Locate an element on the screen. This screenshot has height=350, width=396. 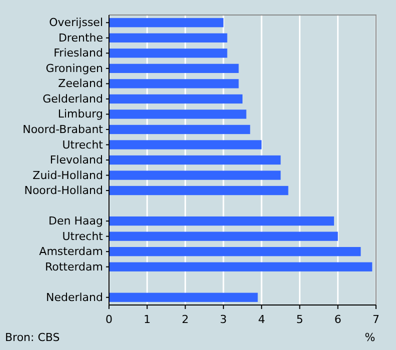
x-axis-title: % is located at coordinates (370, 337).